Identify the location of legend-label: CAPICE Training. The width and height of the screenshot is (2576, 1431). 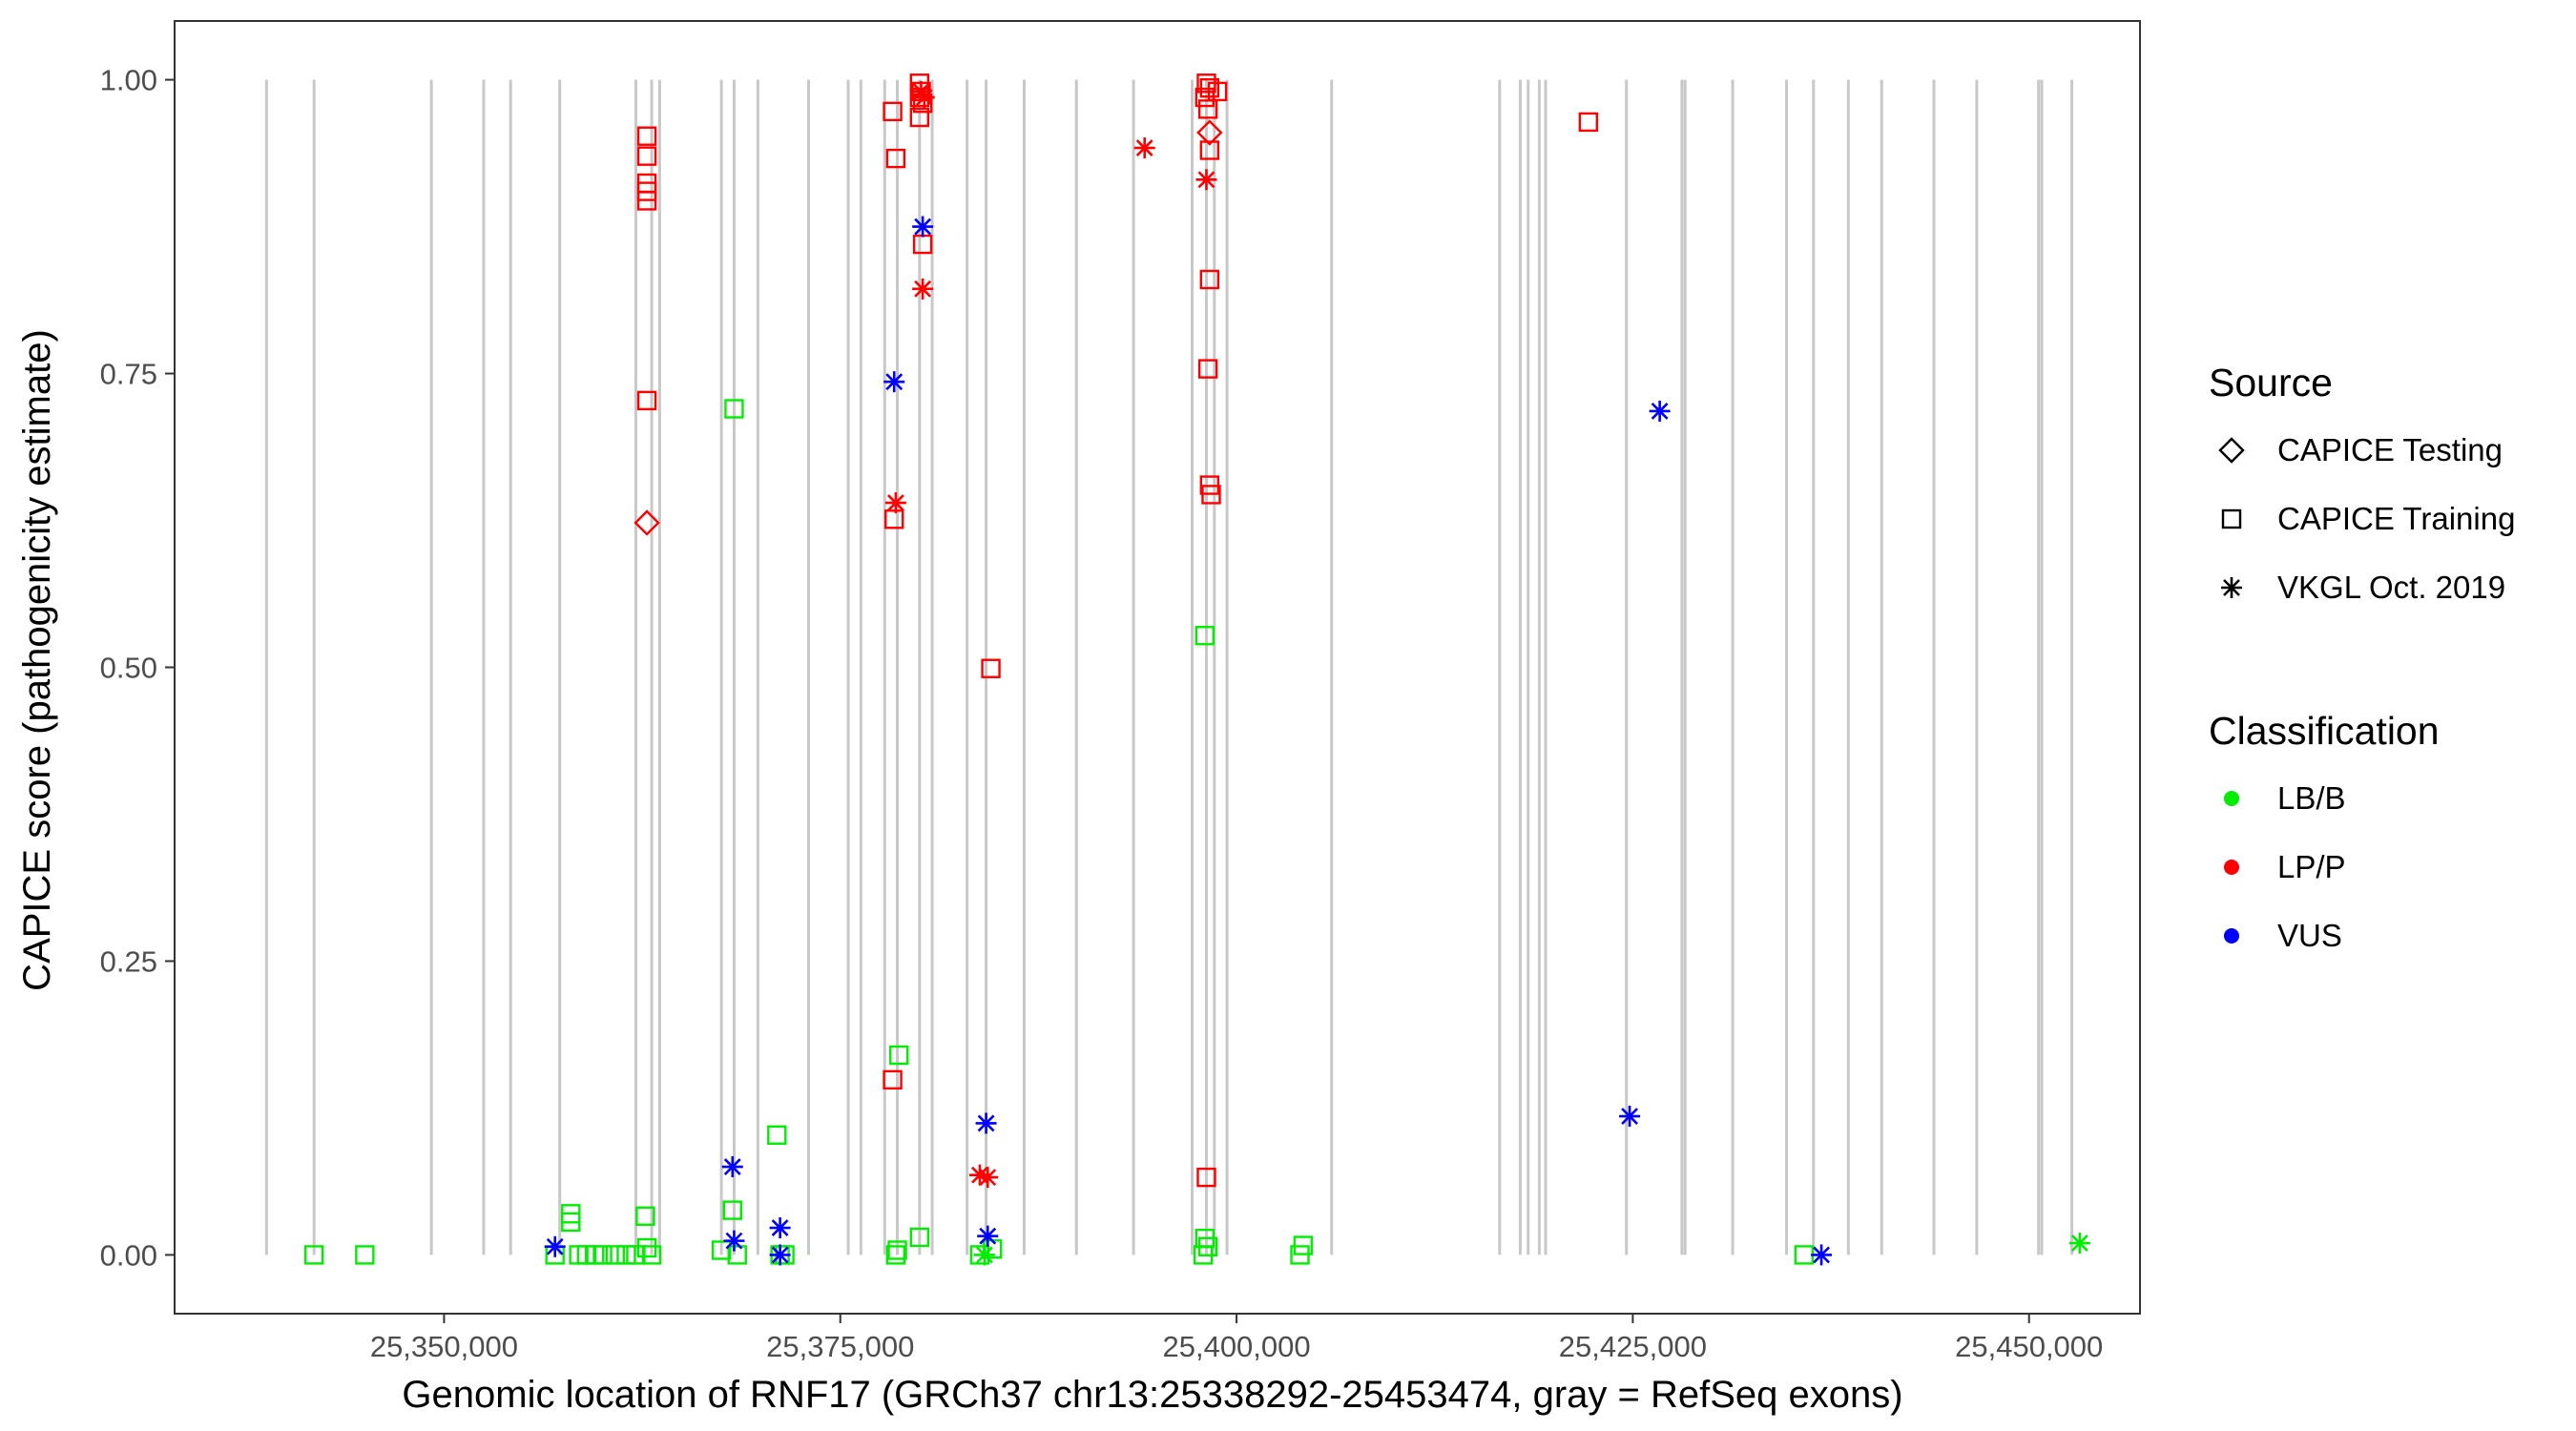
(2396, 518).